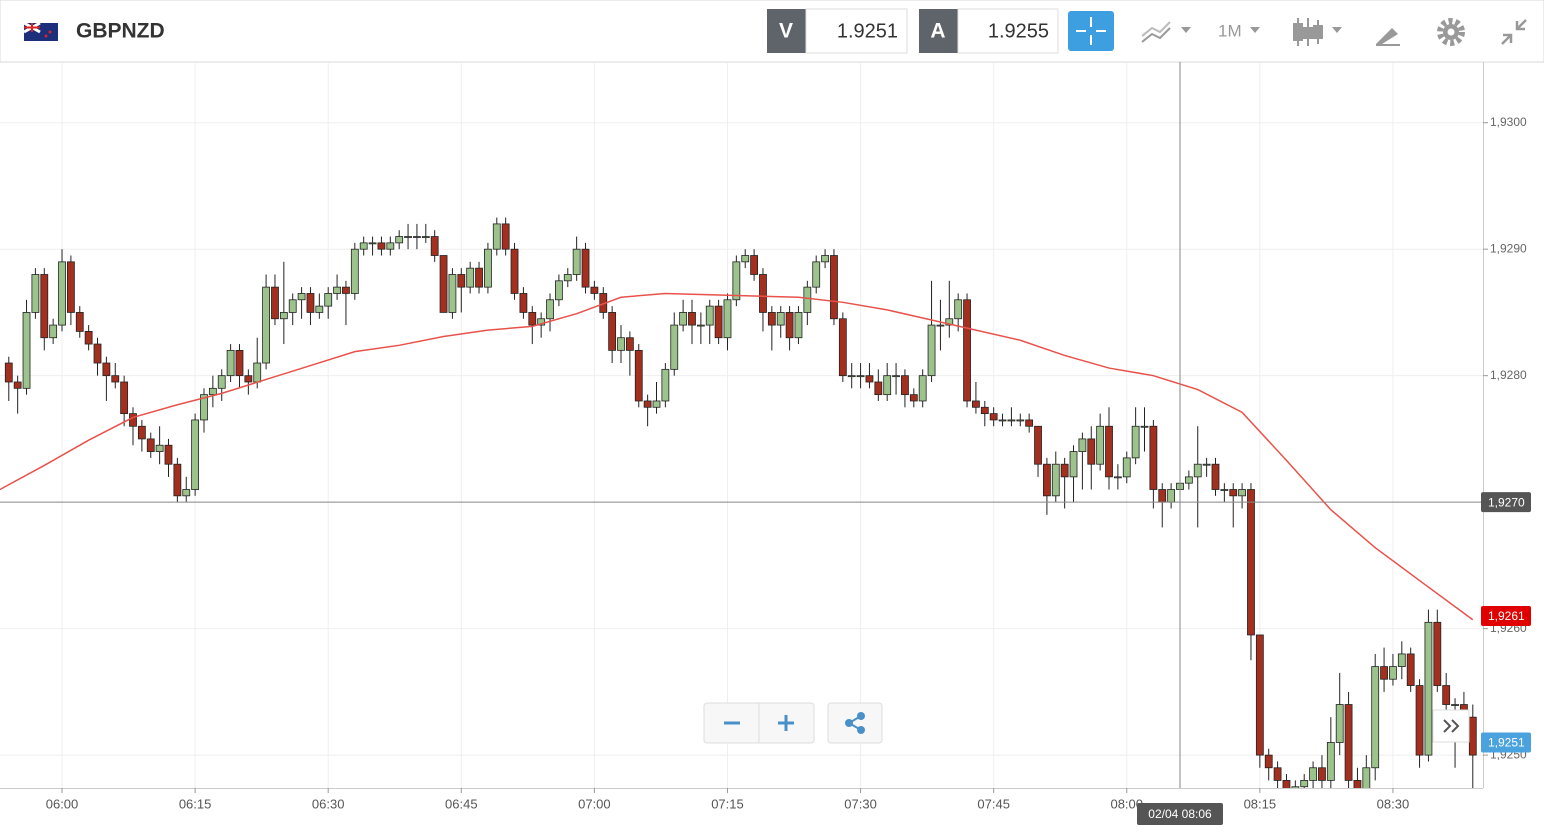  Describe the element at coordinates (1018, 31) in the screenshot. I see `buy-price: 1.9255` at that location.